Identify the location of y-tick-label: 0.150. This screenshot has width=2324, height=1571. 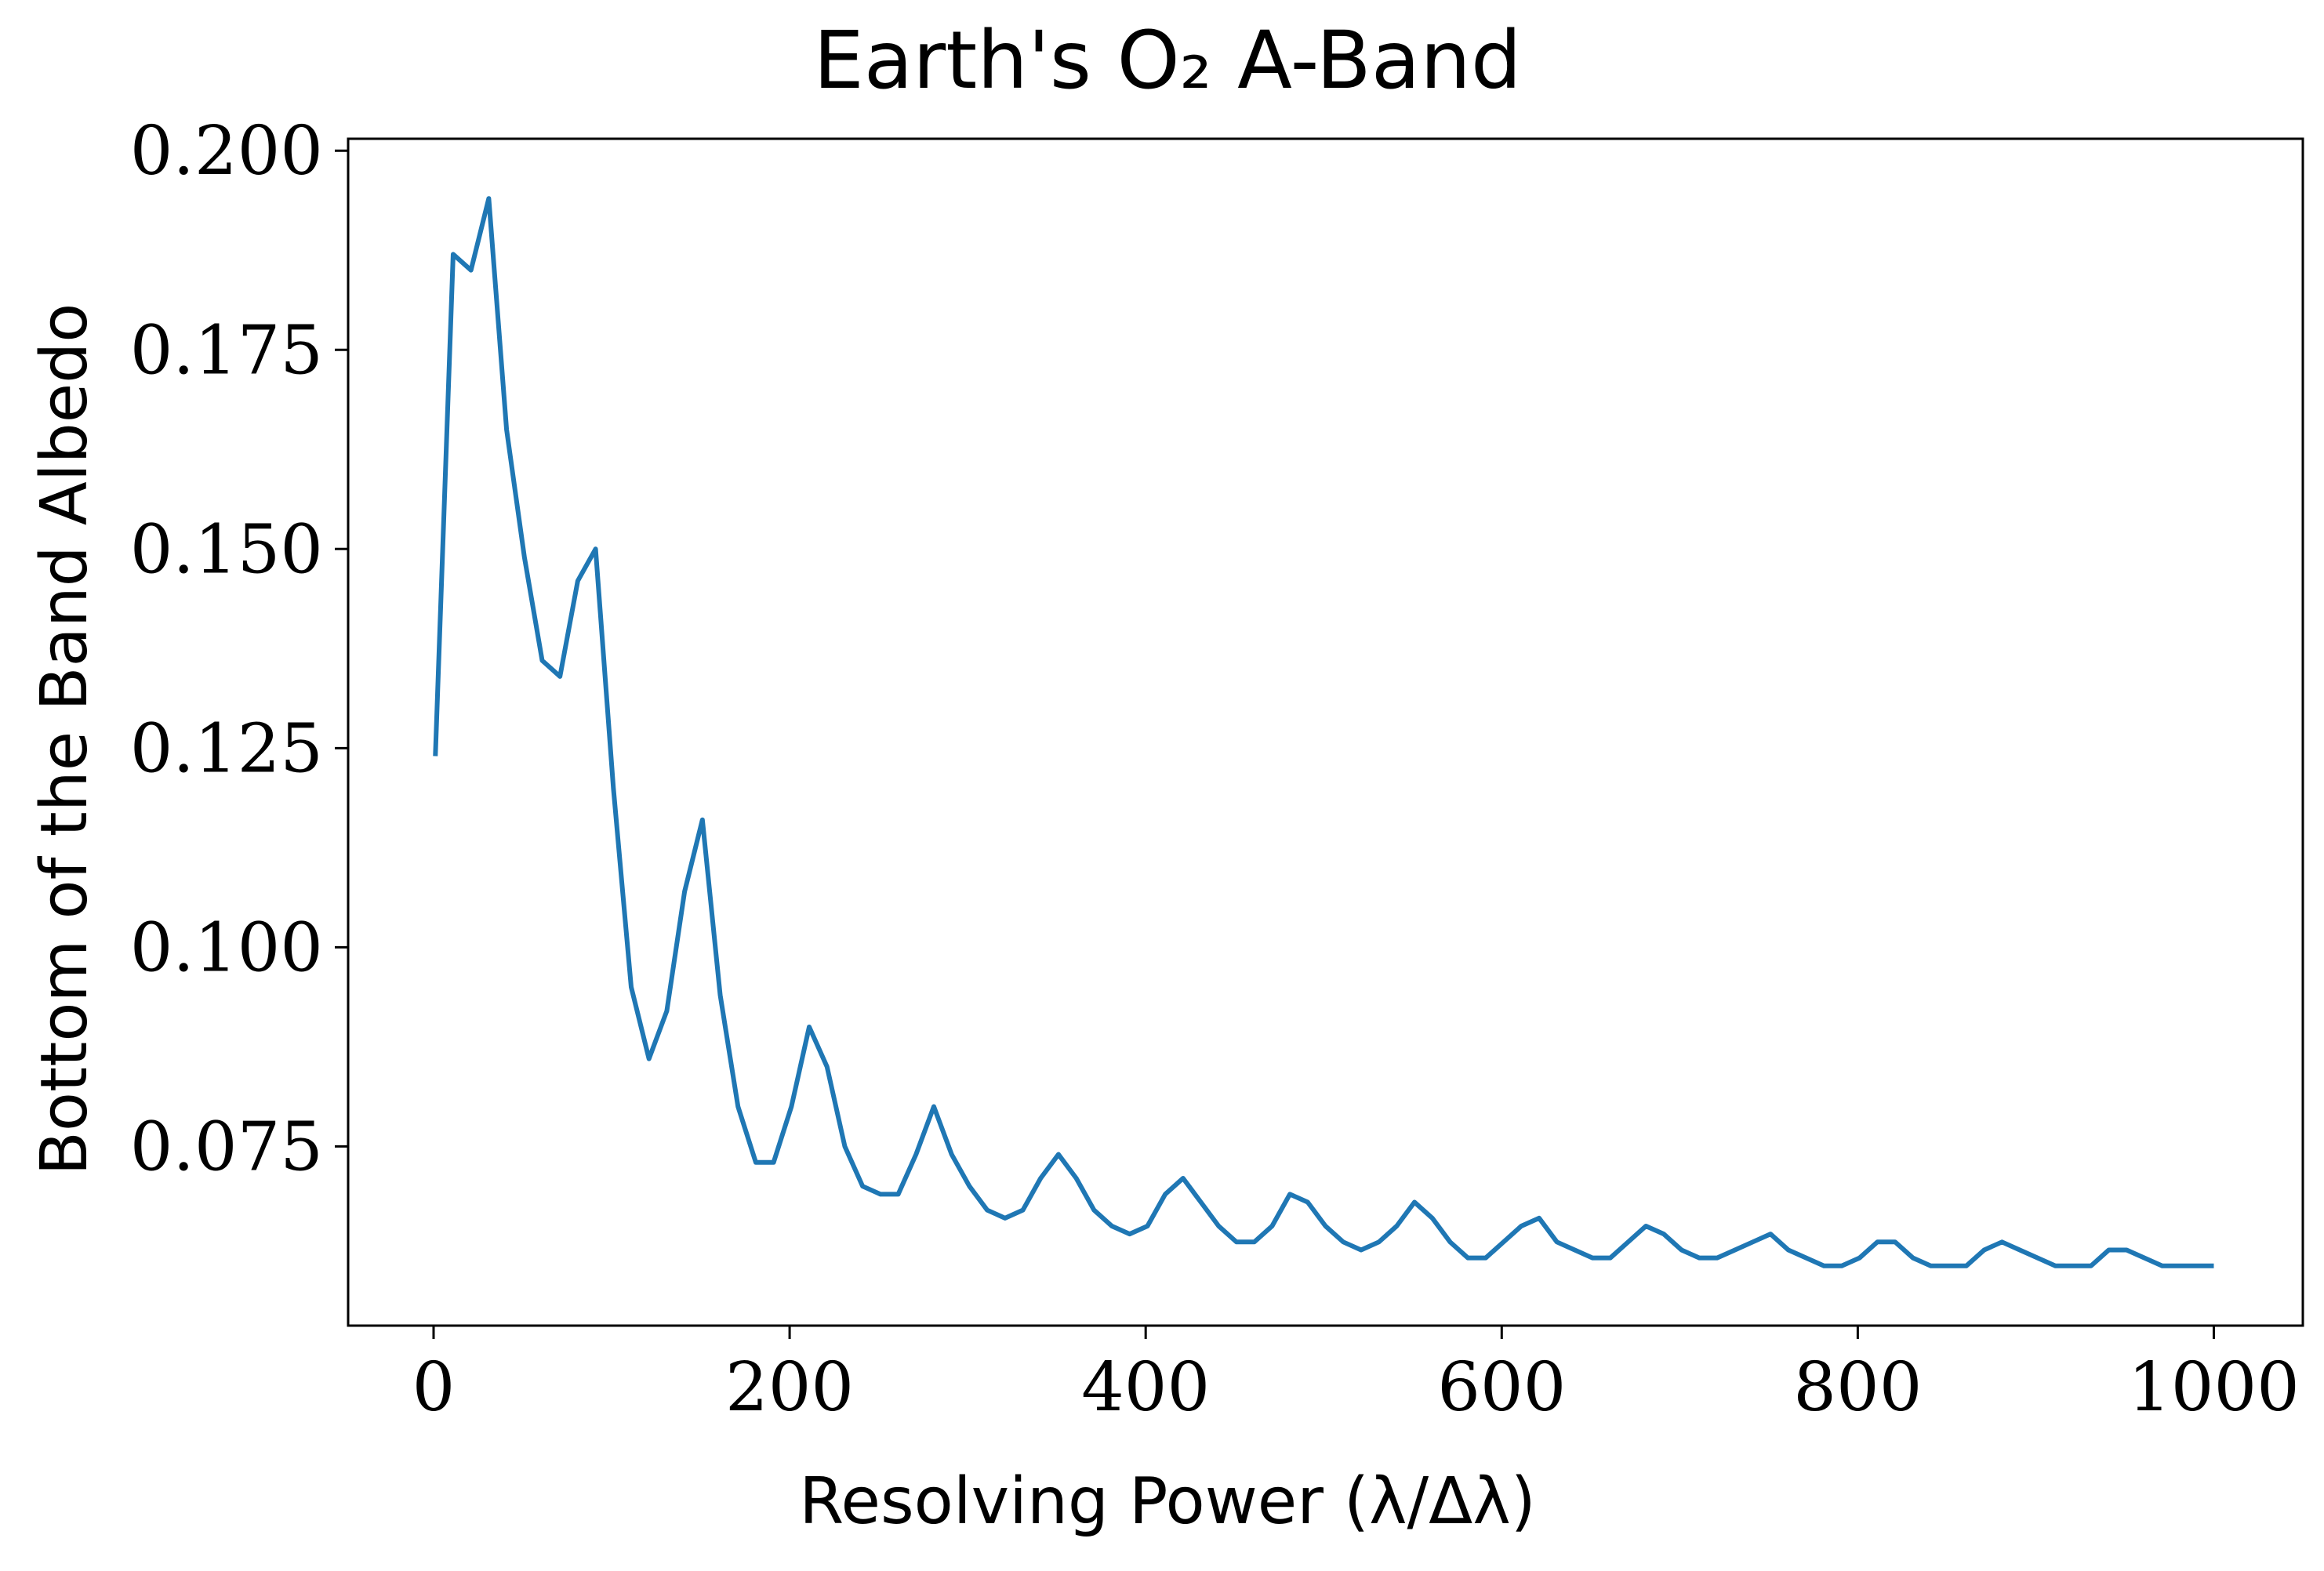
(226, 549).